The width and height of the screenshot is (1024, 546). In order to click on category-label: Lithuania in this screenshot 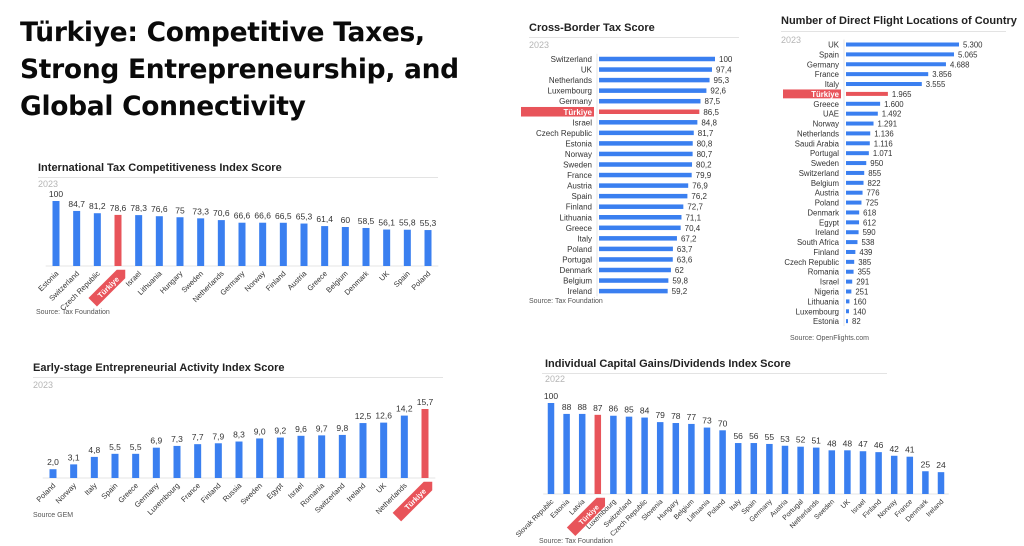, I will do `click(823, 301)`.